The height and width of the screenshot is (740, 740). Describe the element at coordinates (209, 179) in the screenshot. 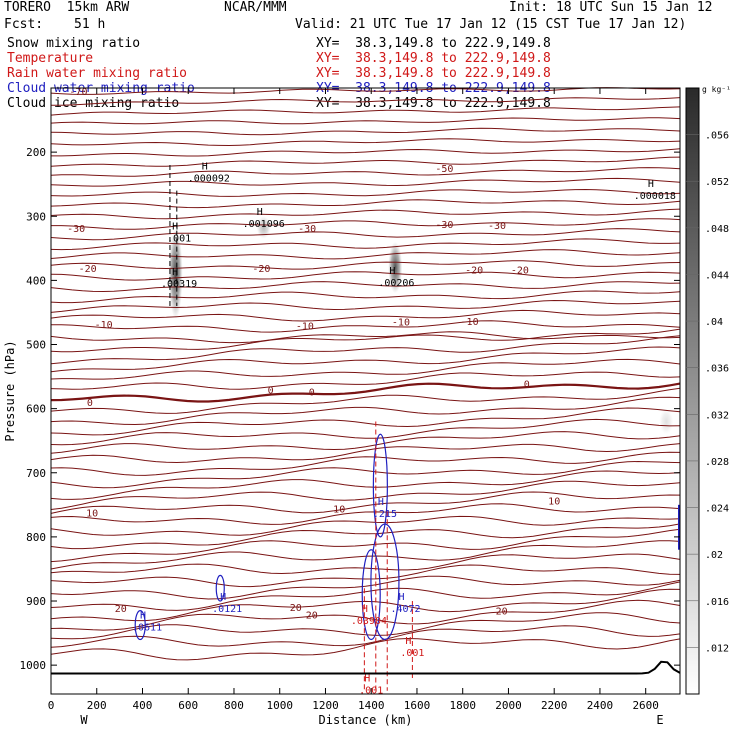

I see `maximum-value: .000092` at that location.